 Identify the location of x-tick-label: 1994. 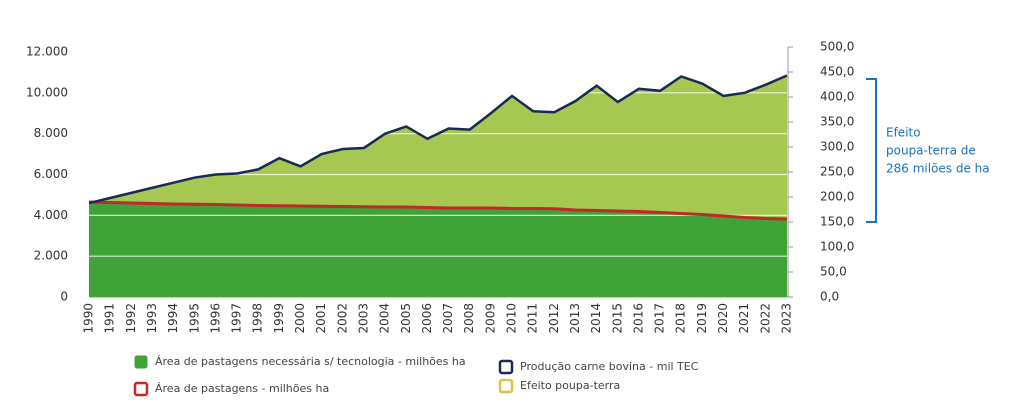
(173, 318).